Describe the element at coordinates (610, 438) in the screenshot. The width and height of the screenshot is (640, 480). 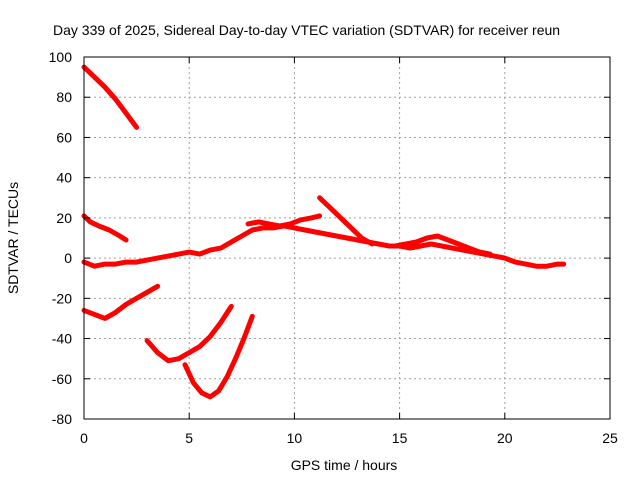
I see `x-tick-label: 25` at that location.